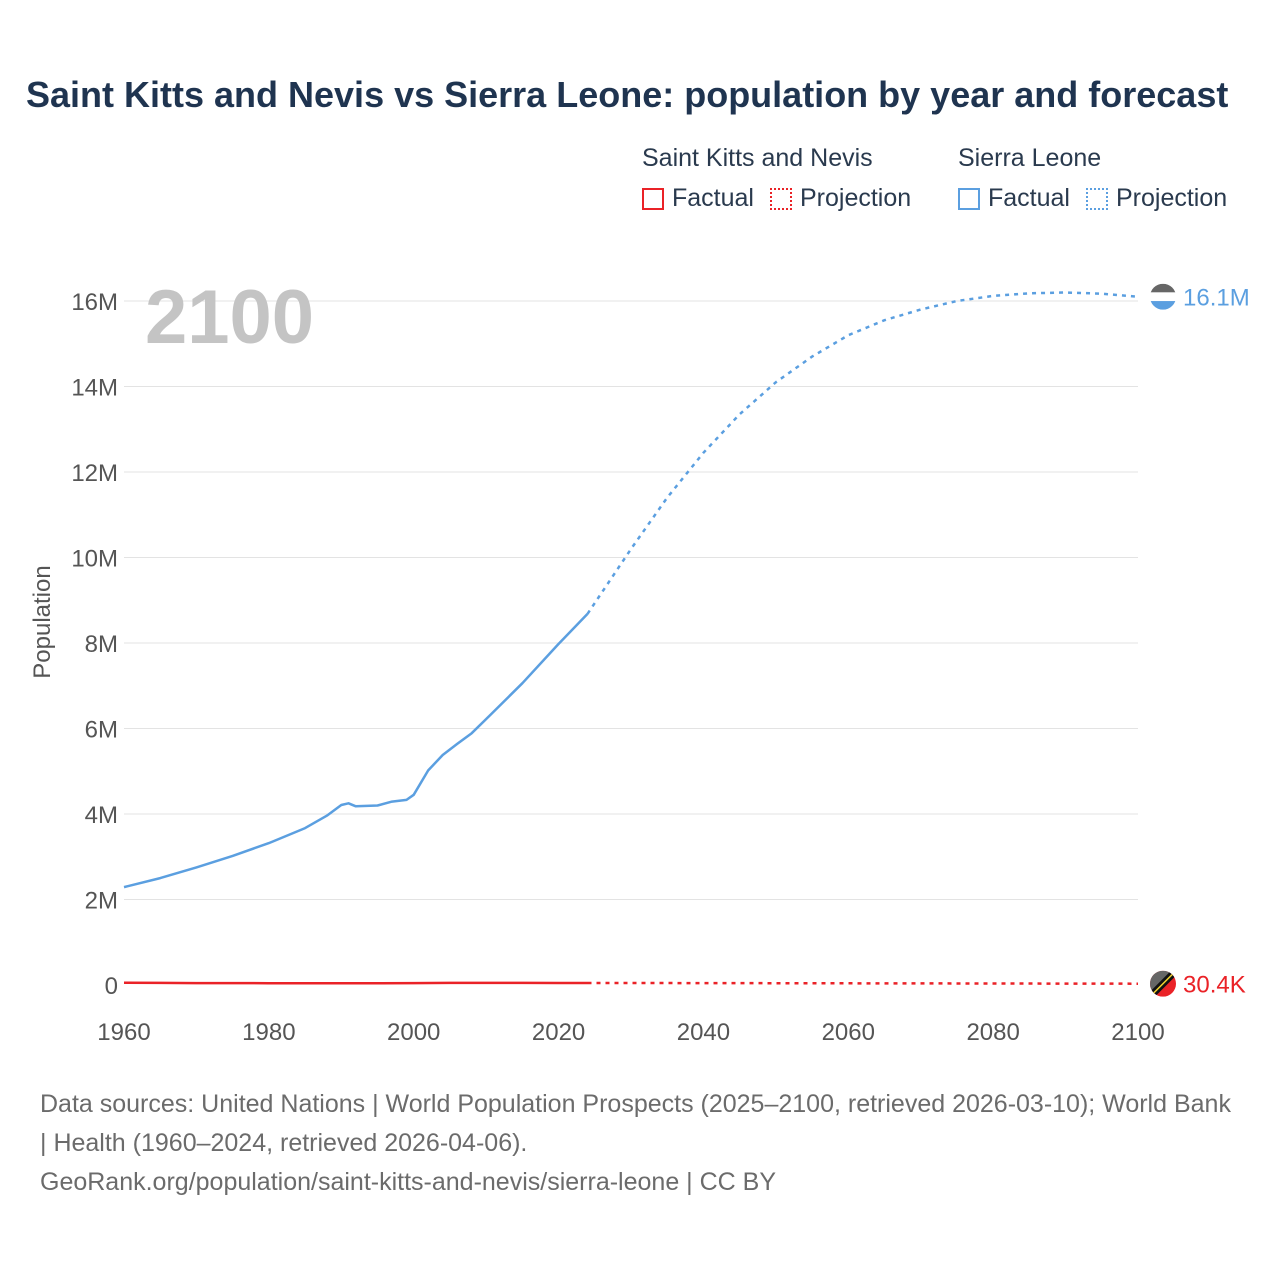 Image resolution: width=1280 pixels, height=1280 pixels. What do you see at coordinates (101, 901) in the screenshot?
I see `y-tick-label: 2M` at bounding box center [101, 901].